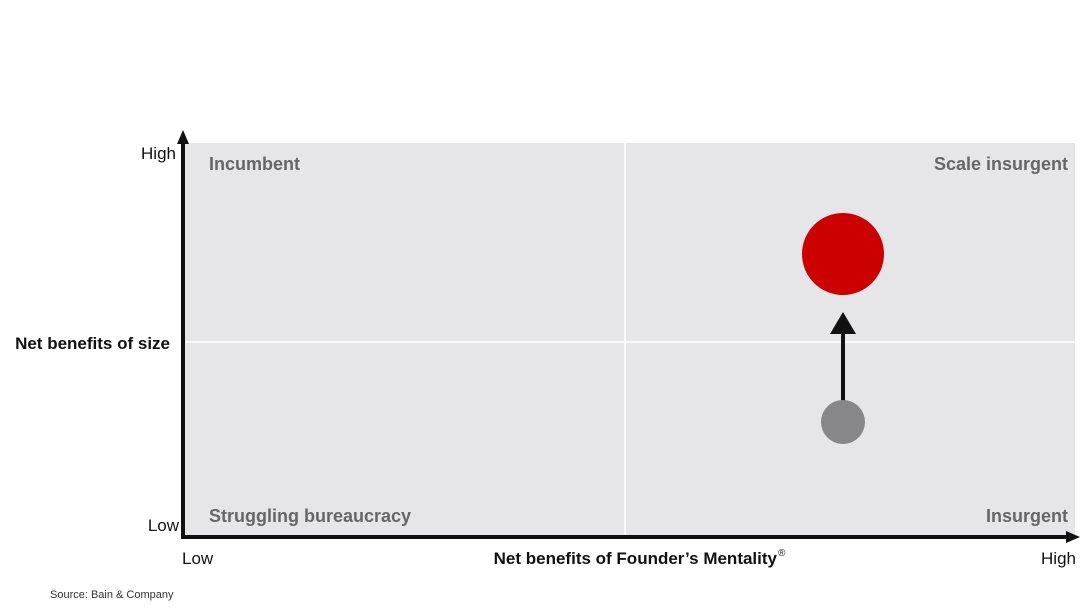 Image resolution: width=1080 pixels, height=612 pixels. What do you see at coordinates (782, 553) in the screenshot?
I see `registered-mark: ®` at bounding box center [782, 553].